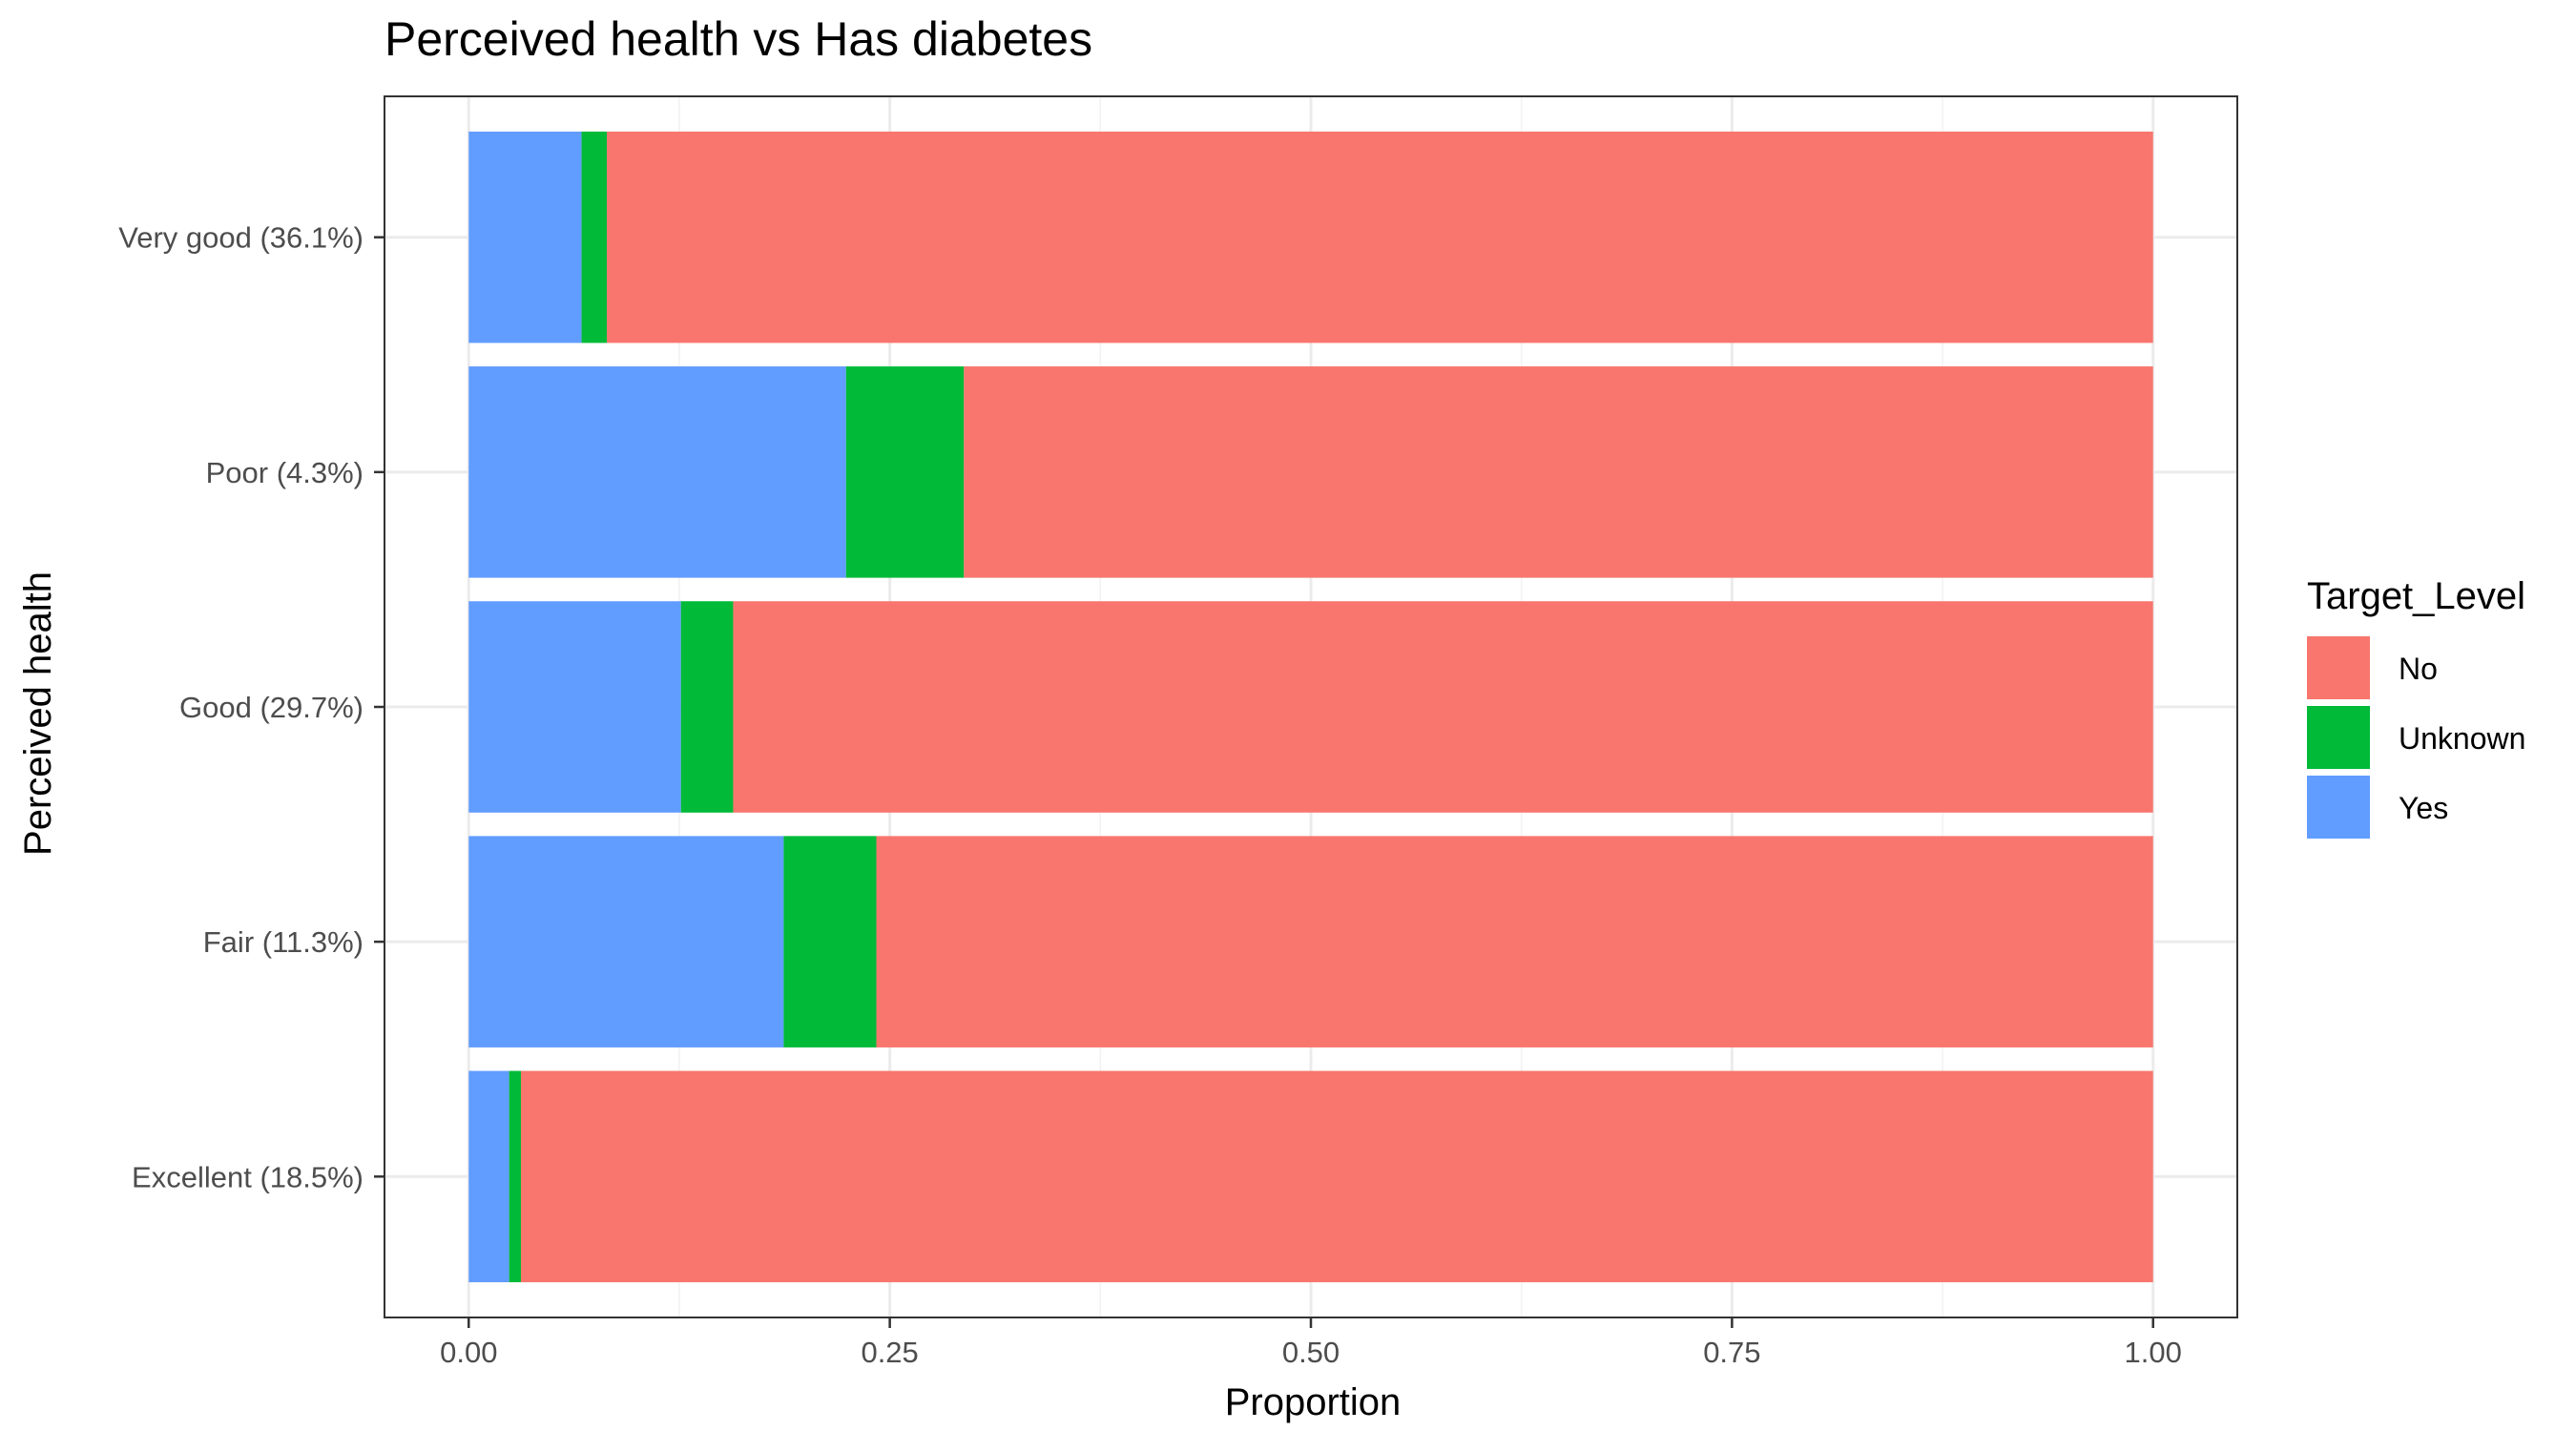 The width and height of the screenshot is (2576, 1431). Describe the element at coordinates (2416, 707) in the screenshot. I see `legend: Target_Level No Unknown Yes` at that location.